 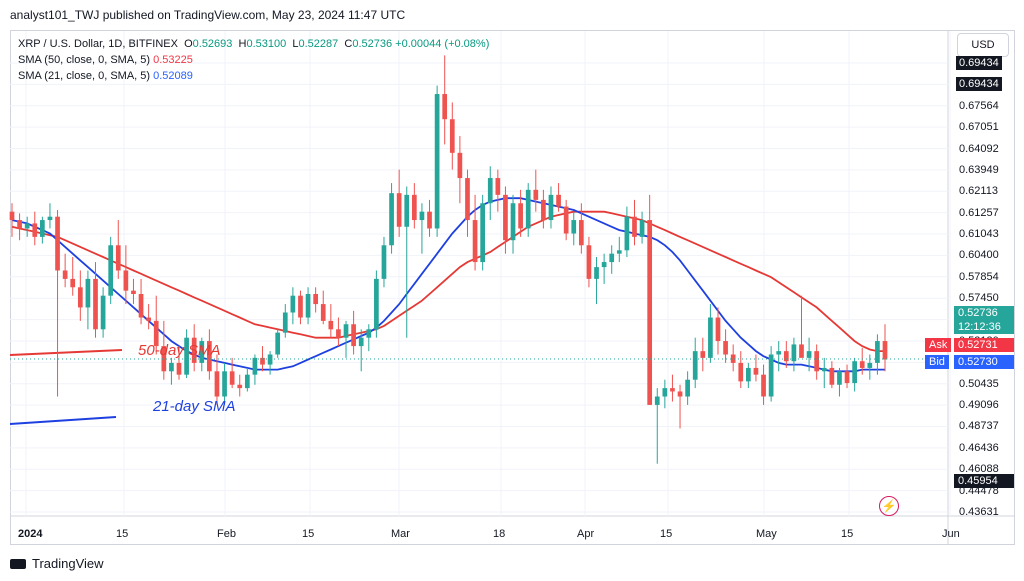 I want to click on time-axis-tick: Feb, so click(x=226, y=534).